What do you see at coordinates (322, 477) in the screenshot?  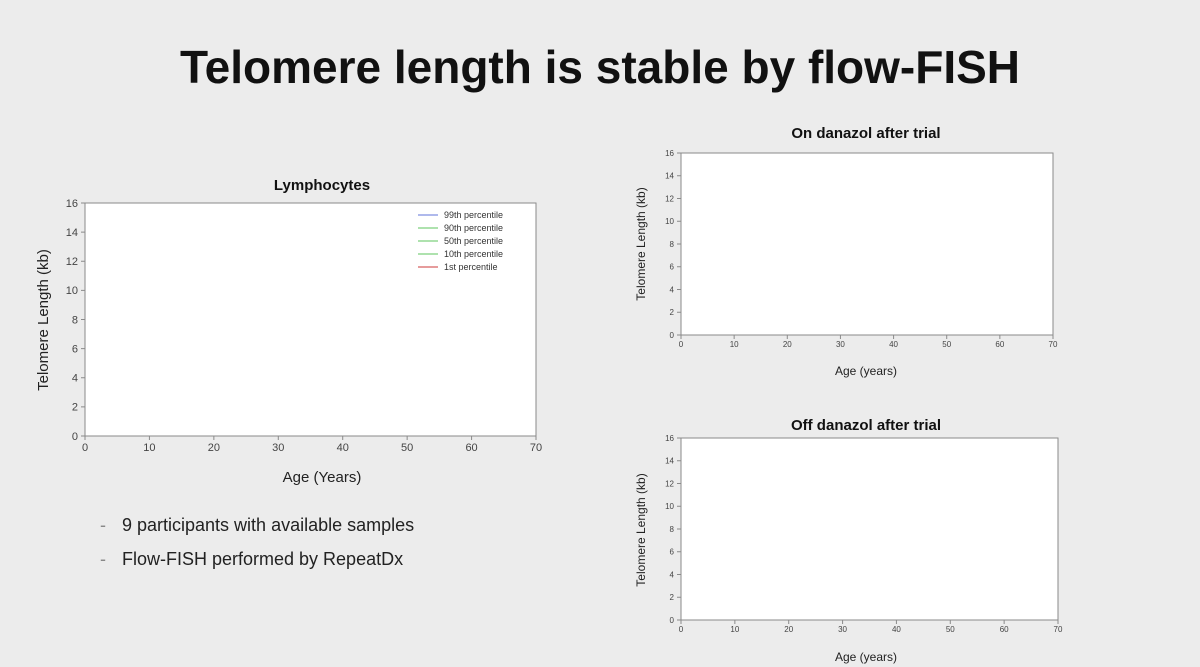 I see `x-axis-label: Age (Years)` at bounding box center [322, 477].